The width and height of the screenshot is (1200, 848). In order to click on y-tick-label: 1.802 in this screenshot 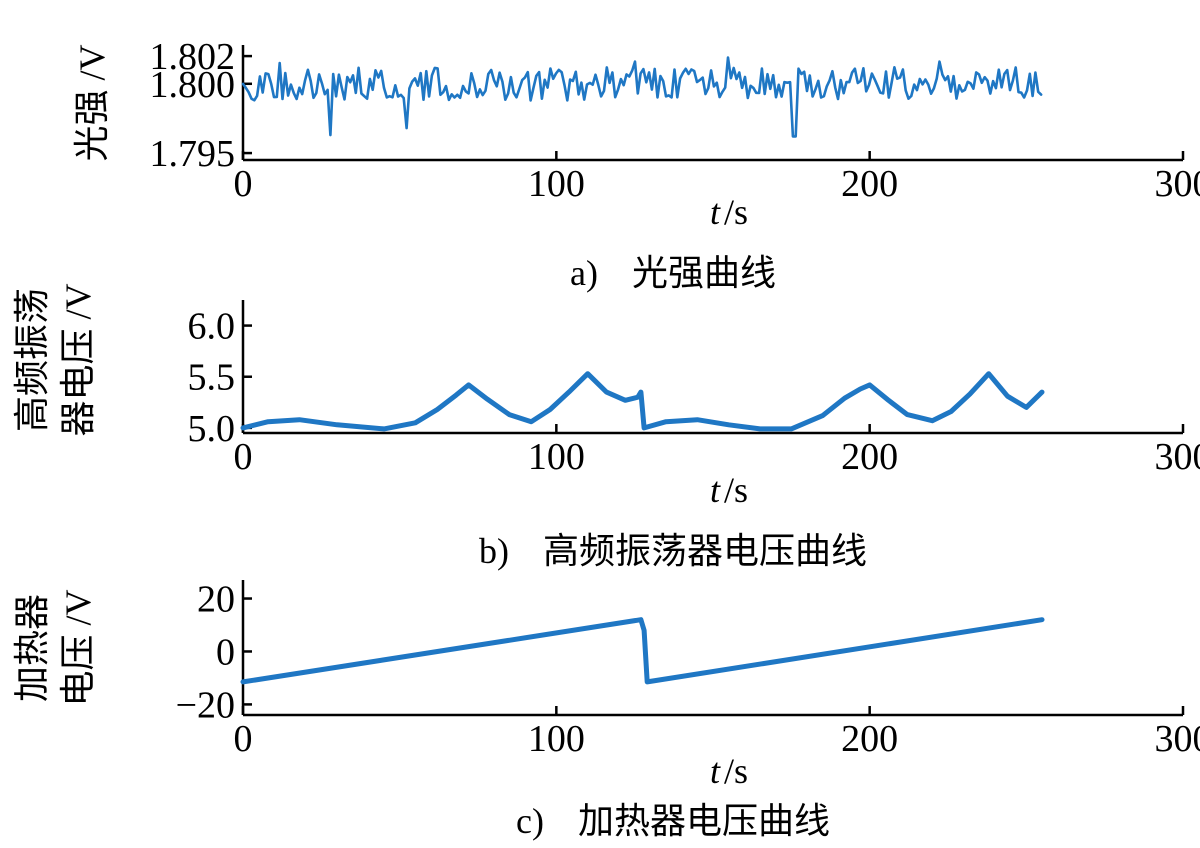, I will do `click(193, 57)`.